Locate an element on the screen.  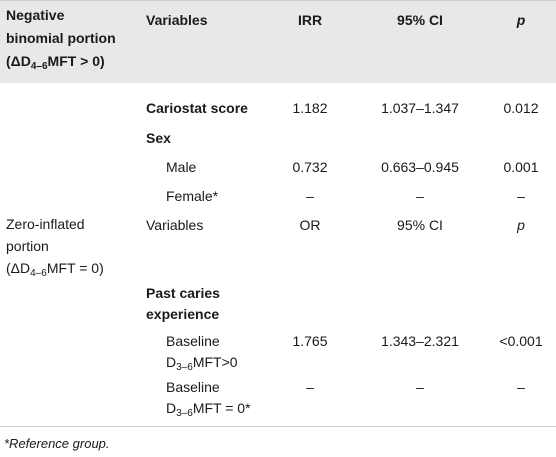
row-baseline-zero-line2: D3–6MFT = 0* is located at coordinates (208, 409).